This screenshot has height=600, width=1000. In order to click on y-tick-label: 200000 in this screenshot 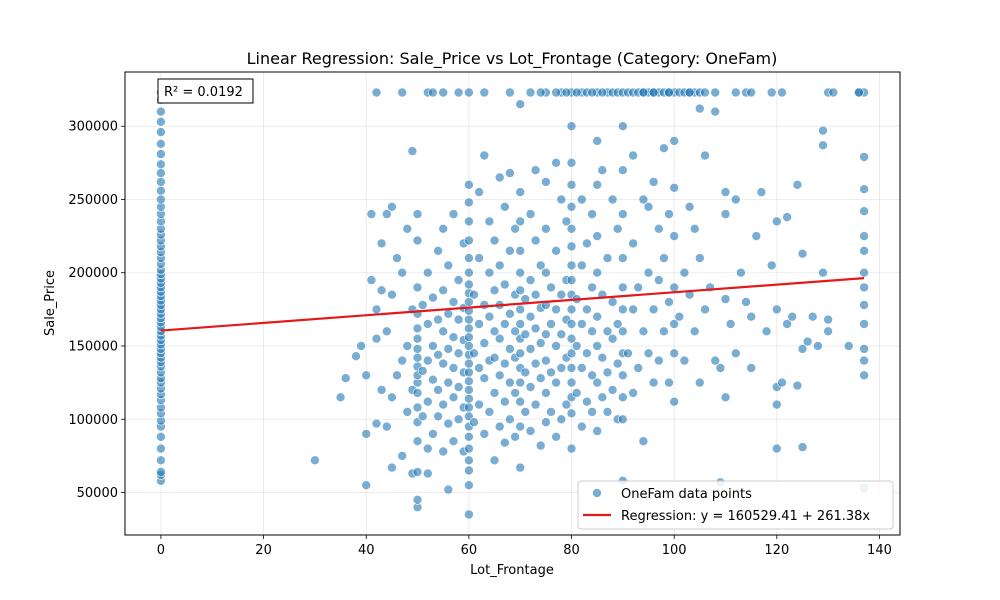, I will do `click(93, 273)`.